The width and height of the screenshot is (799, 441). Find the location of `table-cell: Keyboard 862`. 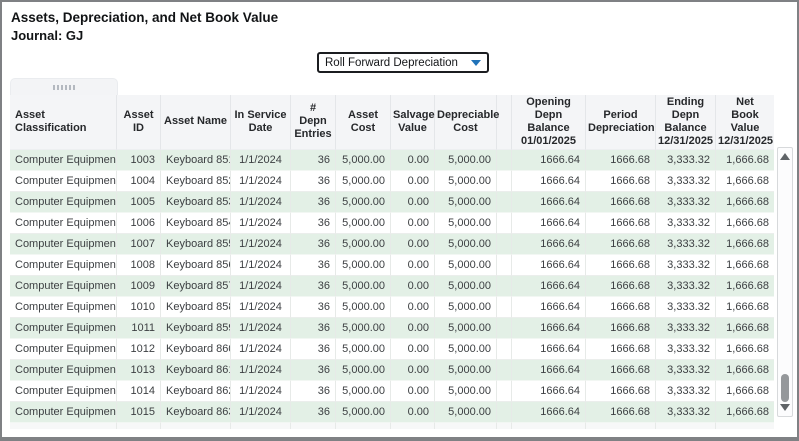

table-cell: Keyboard 862 is located at coordinates (196, 391).